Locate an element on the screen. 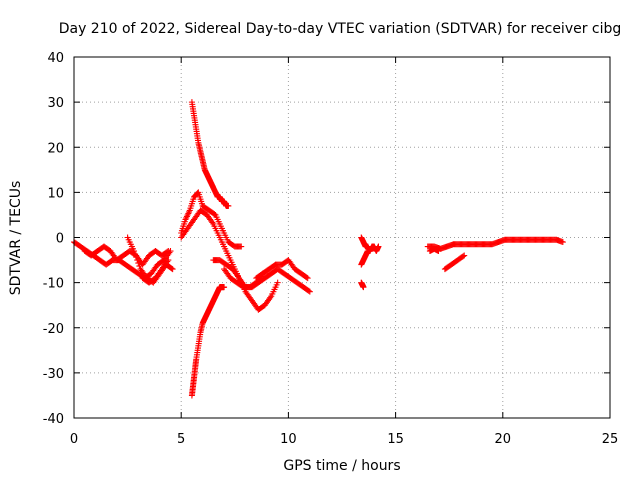 The height and width of the screenshot is (480, 640). y-tick-label: 40 is located at coordinates (55, 58).